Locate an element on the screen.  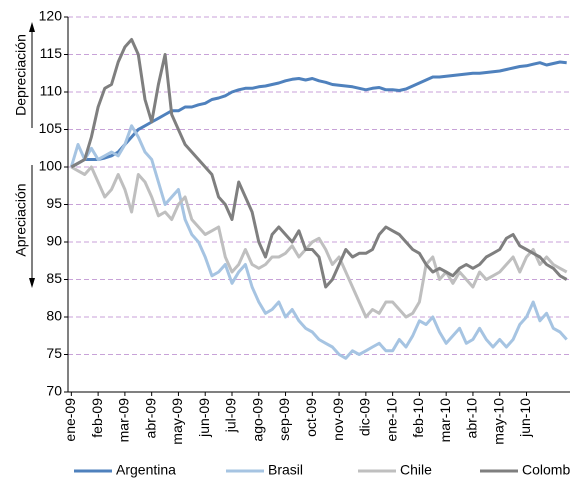
x-tick-label: nov-09 is located at coordinates (338, 419).